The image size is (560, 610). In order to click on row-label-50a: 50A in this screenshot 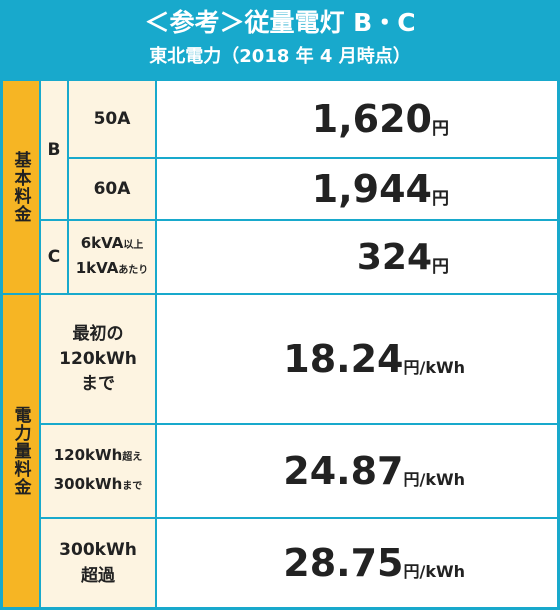, I will do `click(112, 119)`.